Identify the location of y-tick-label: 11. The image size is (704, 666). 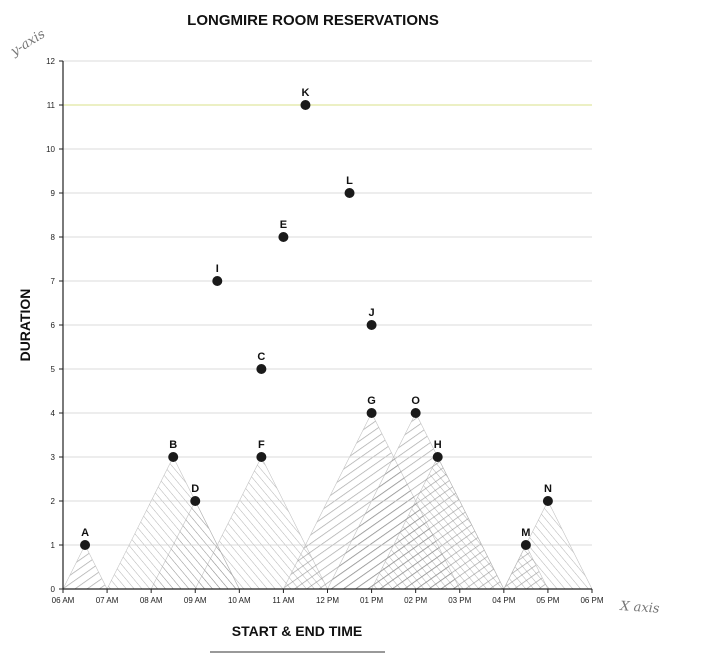
(51, 105).